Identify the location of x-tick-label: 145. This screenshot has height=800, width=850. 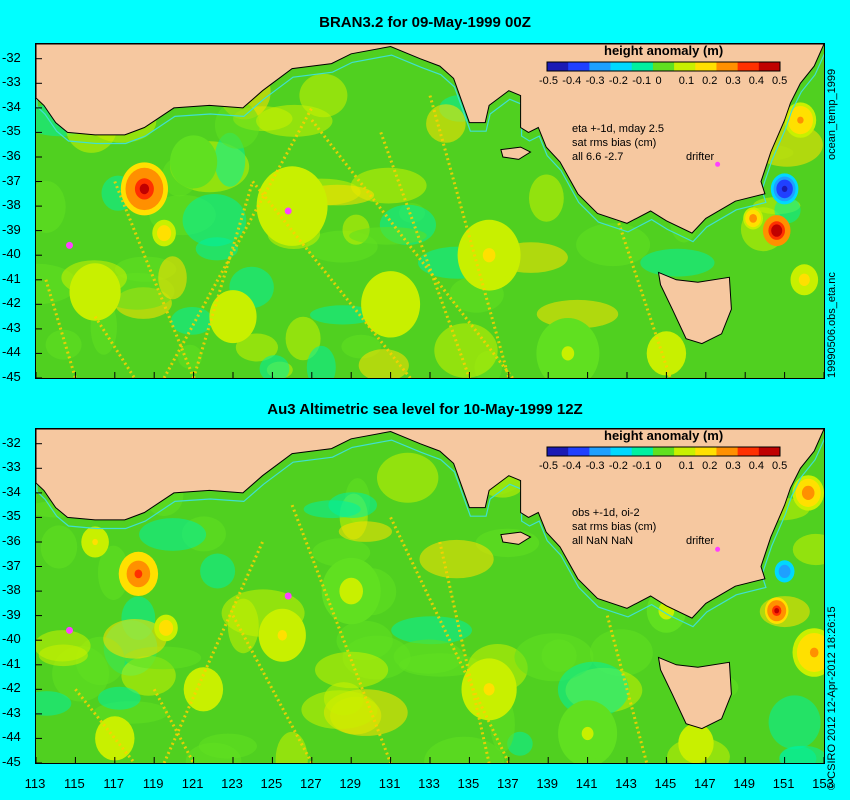
(665, 783).